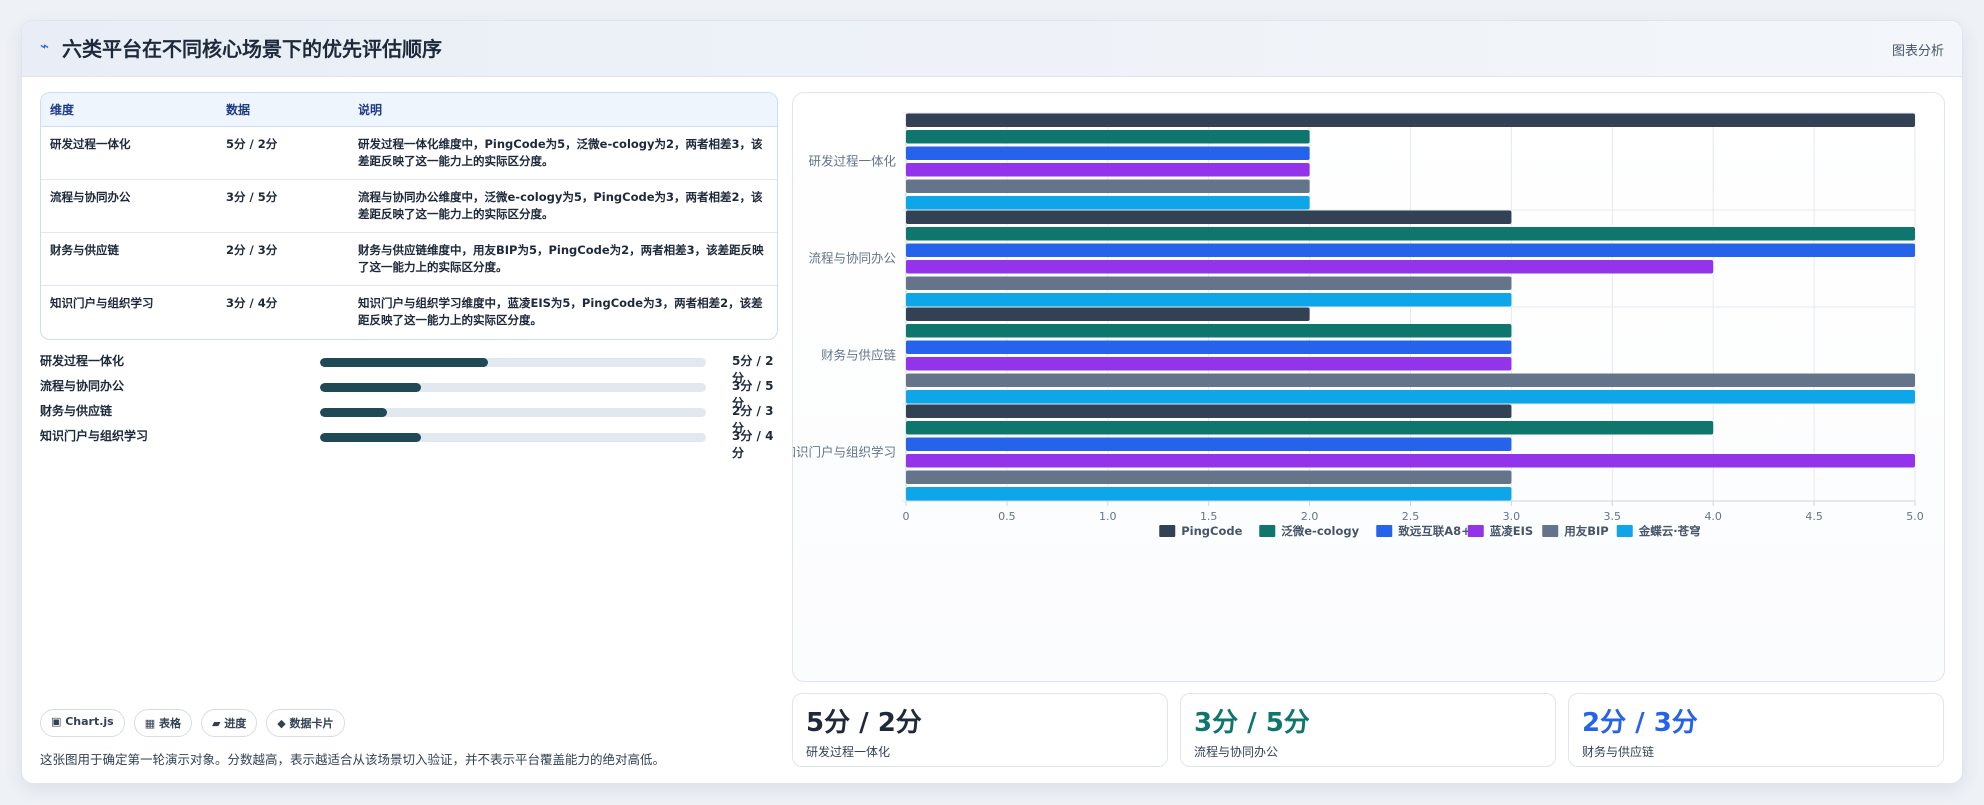 This screenshot has width=1984, height=805. What do you see at coordinates (1640, 723) in the screenshot?
I see `stat-value: 2分 / 3分` at bounding box center [1640, 723].